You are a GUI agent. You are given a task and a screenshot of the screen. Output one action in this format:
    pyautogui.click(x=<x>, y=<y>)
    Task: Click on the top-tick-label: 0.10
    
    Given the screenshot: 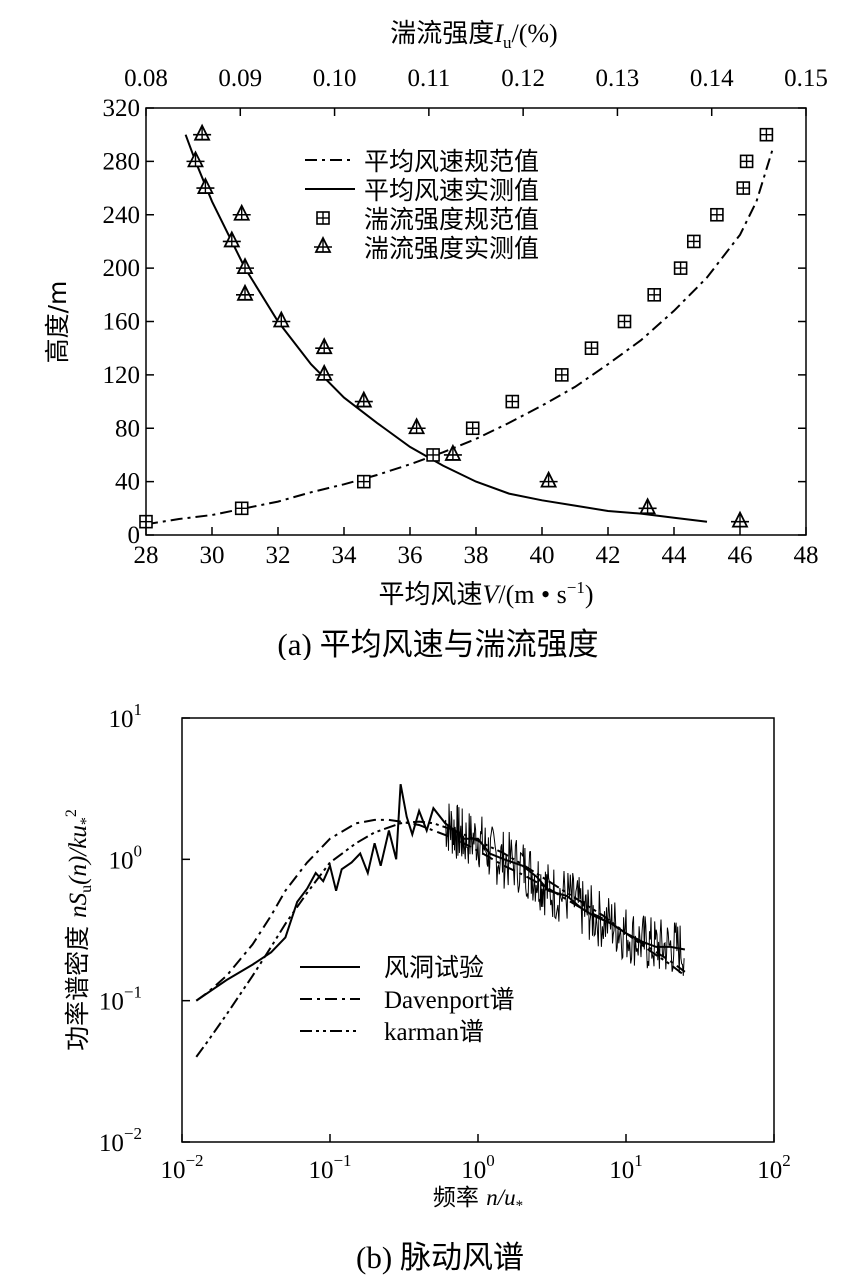 What is the action you would take?
    pyautogui.click(x=335, y=78)
    